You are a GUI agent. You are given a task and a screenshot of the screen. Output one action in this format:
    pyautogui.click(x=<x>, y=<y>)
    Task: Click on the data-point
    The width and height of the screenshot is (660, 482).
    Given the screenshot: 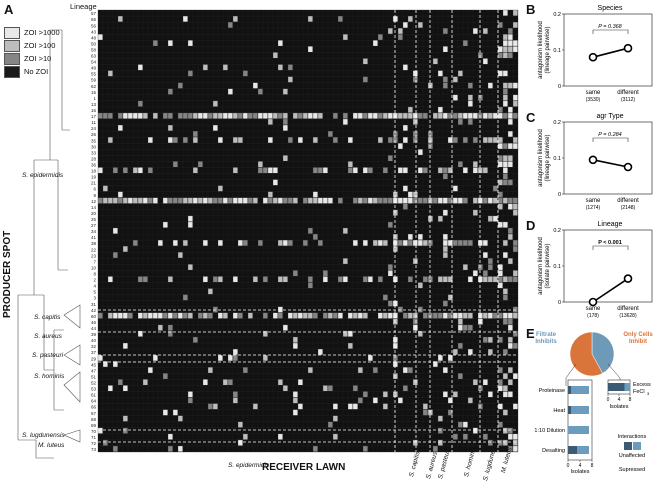 What is the action you would take?
    pyautogui.click(x=593, y=160)
    